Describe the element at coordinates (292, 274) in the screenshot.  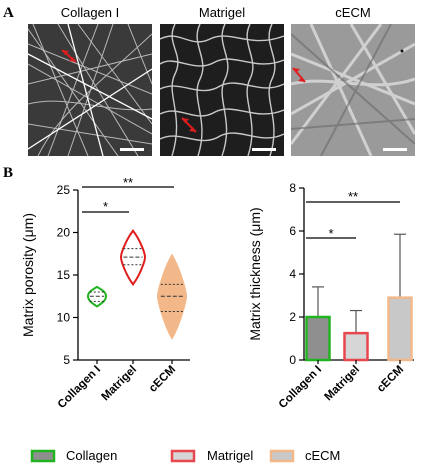
I see `y-tick-label: 4` at that location.